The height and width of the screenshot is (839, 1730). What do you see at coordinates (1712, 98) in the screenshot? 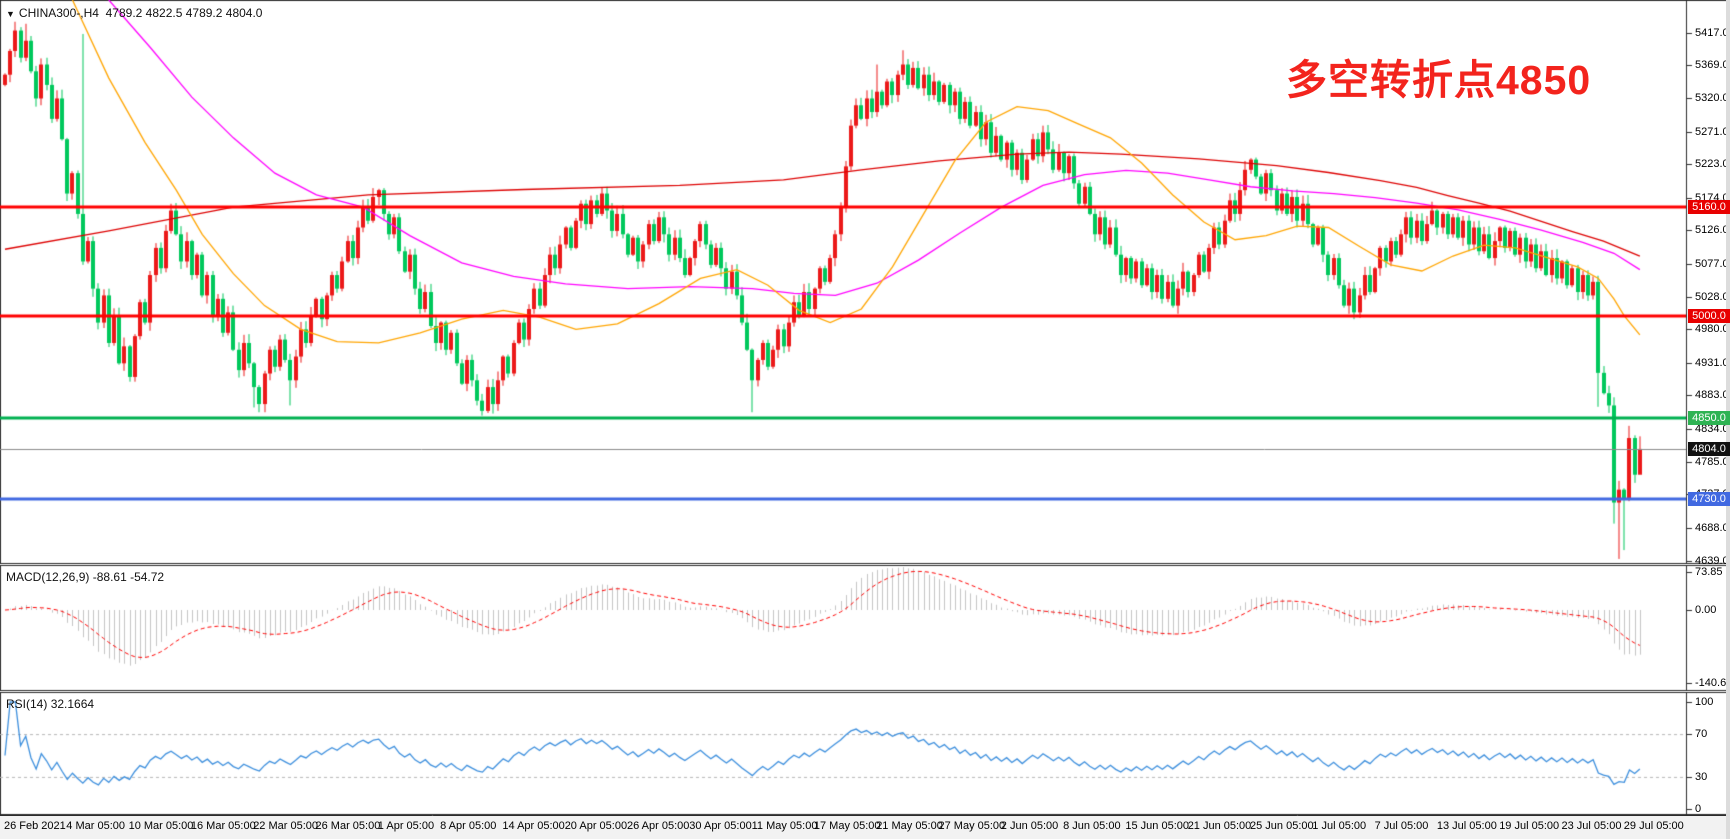
I see `price-tick-label: 5320.0` at bounding box center [1712, 98].